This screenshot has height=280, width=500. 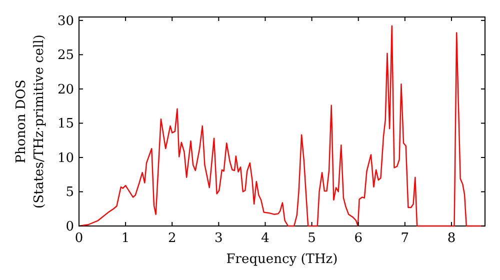 What do you see at coordinates (312, 238) in the screenshot?
I see `x-tick-label: 5` at bounding box center [312, 238].